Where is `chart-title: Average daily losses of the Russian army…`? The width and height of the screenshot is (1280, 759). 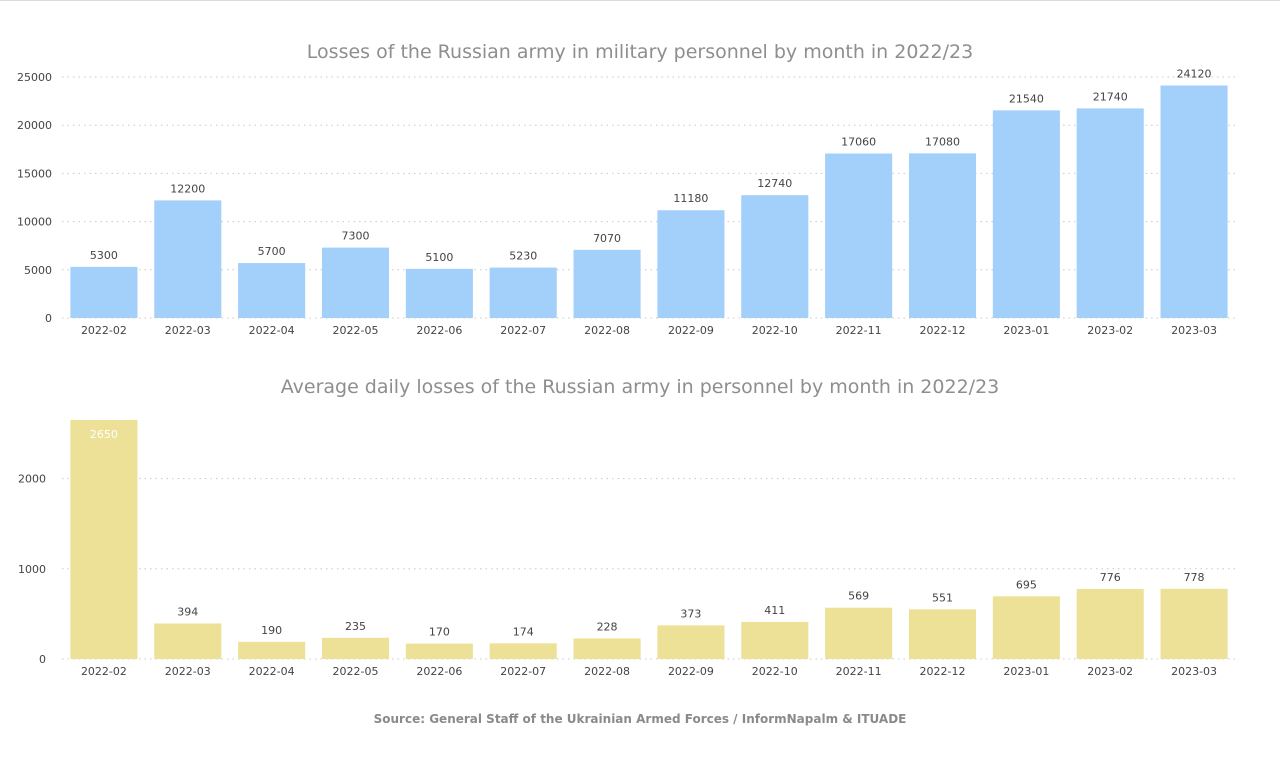
chart-title: Average daily losses of the Russian army… is located at coordinates (640, 387).